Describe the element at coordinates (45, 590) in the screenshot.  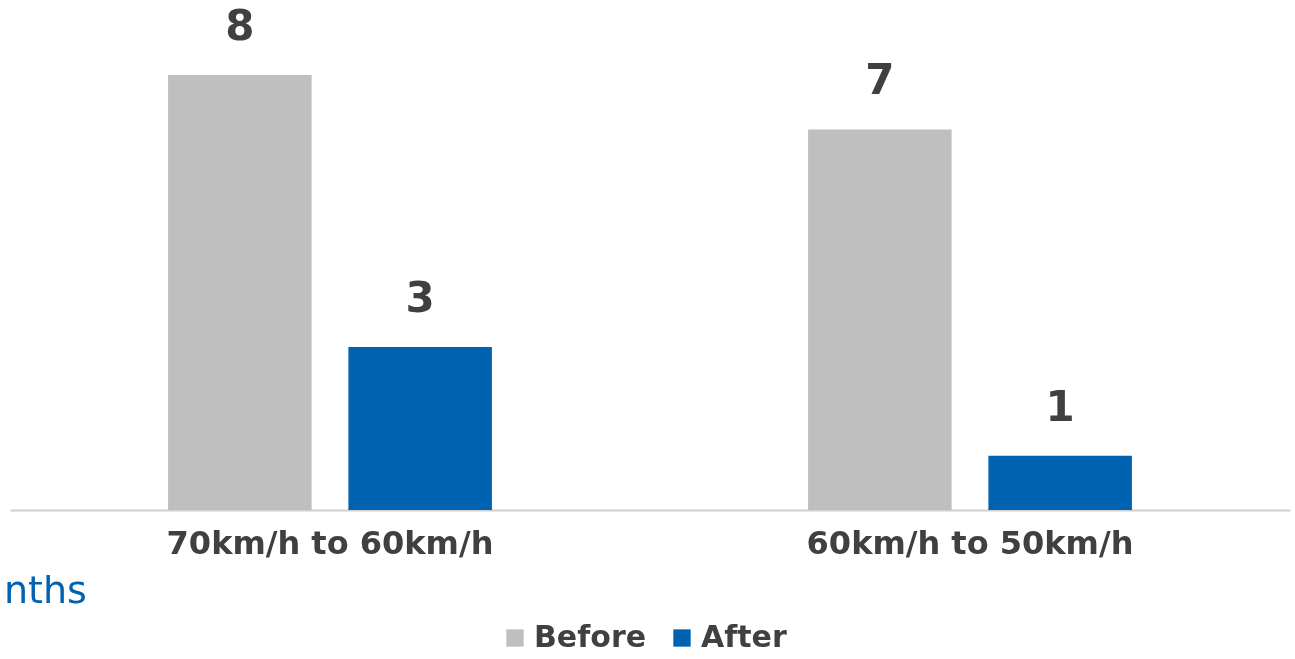
I see `text: nths` at that location.